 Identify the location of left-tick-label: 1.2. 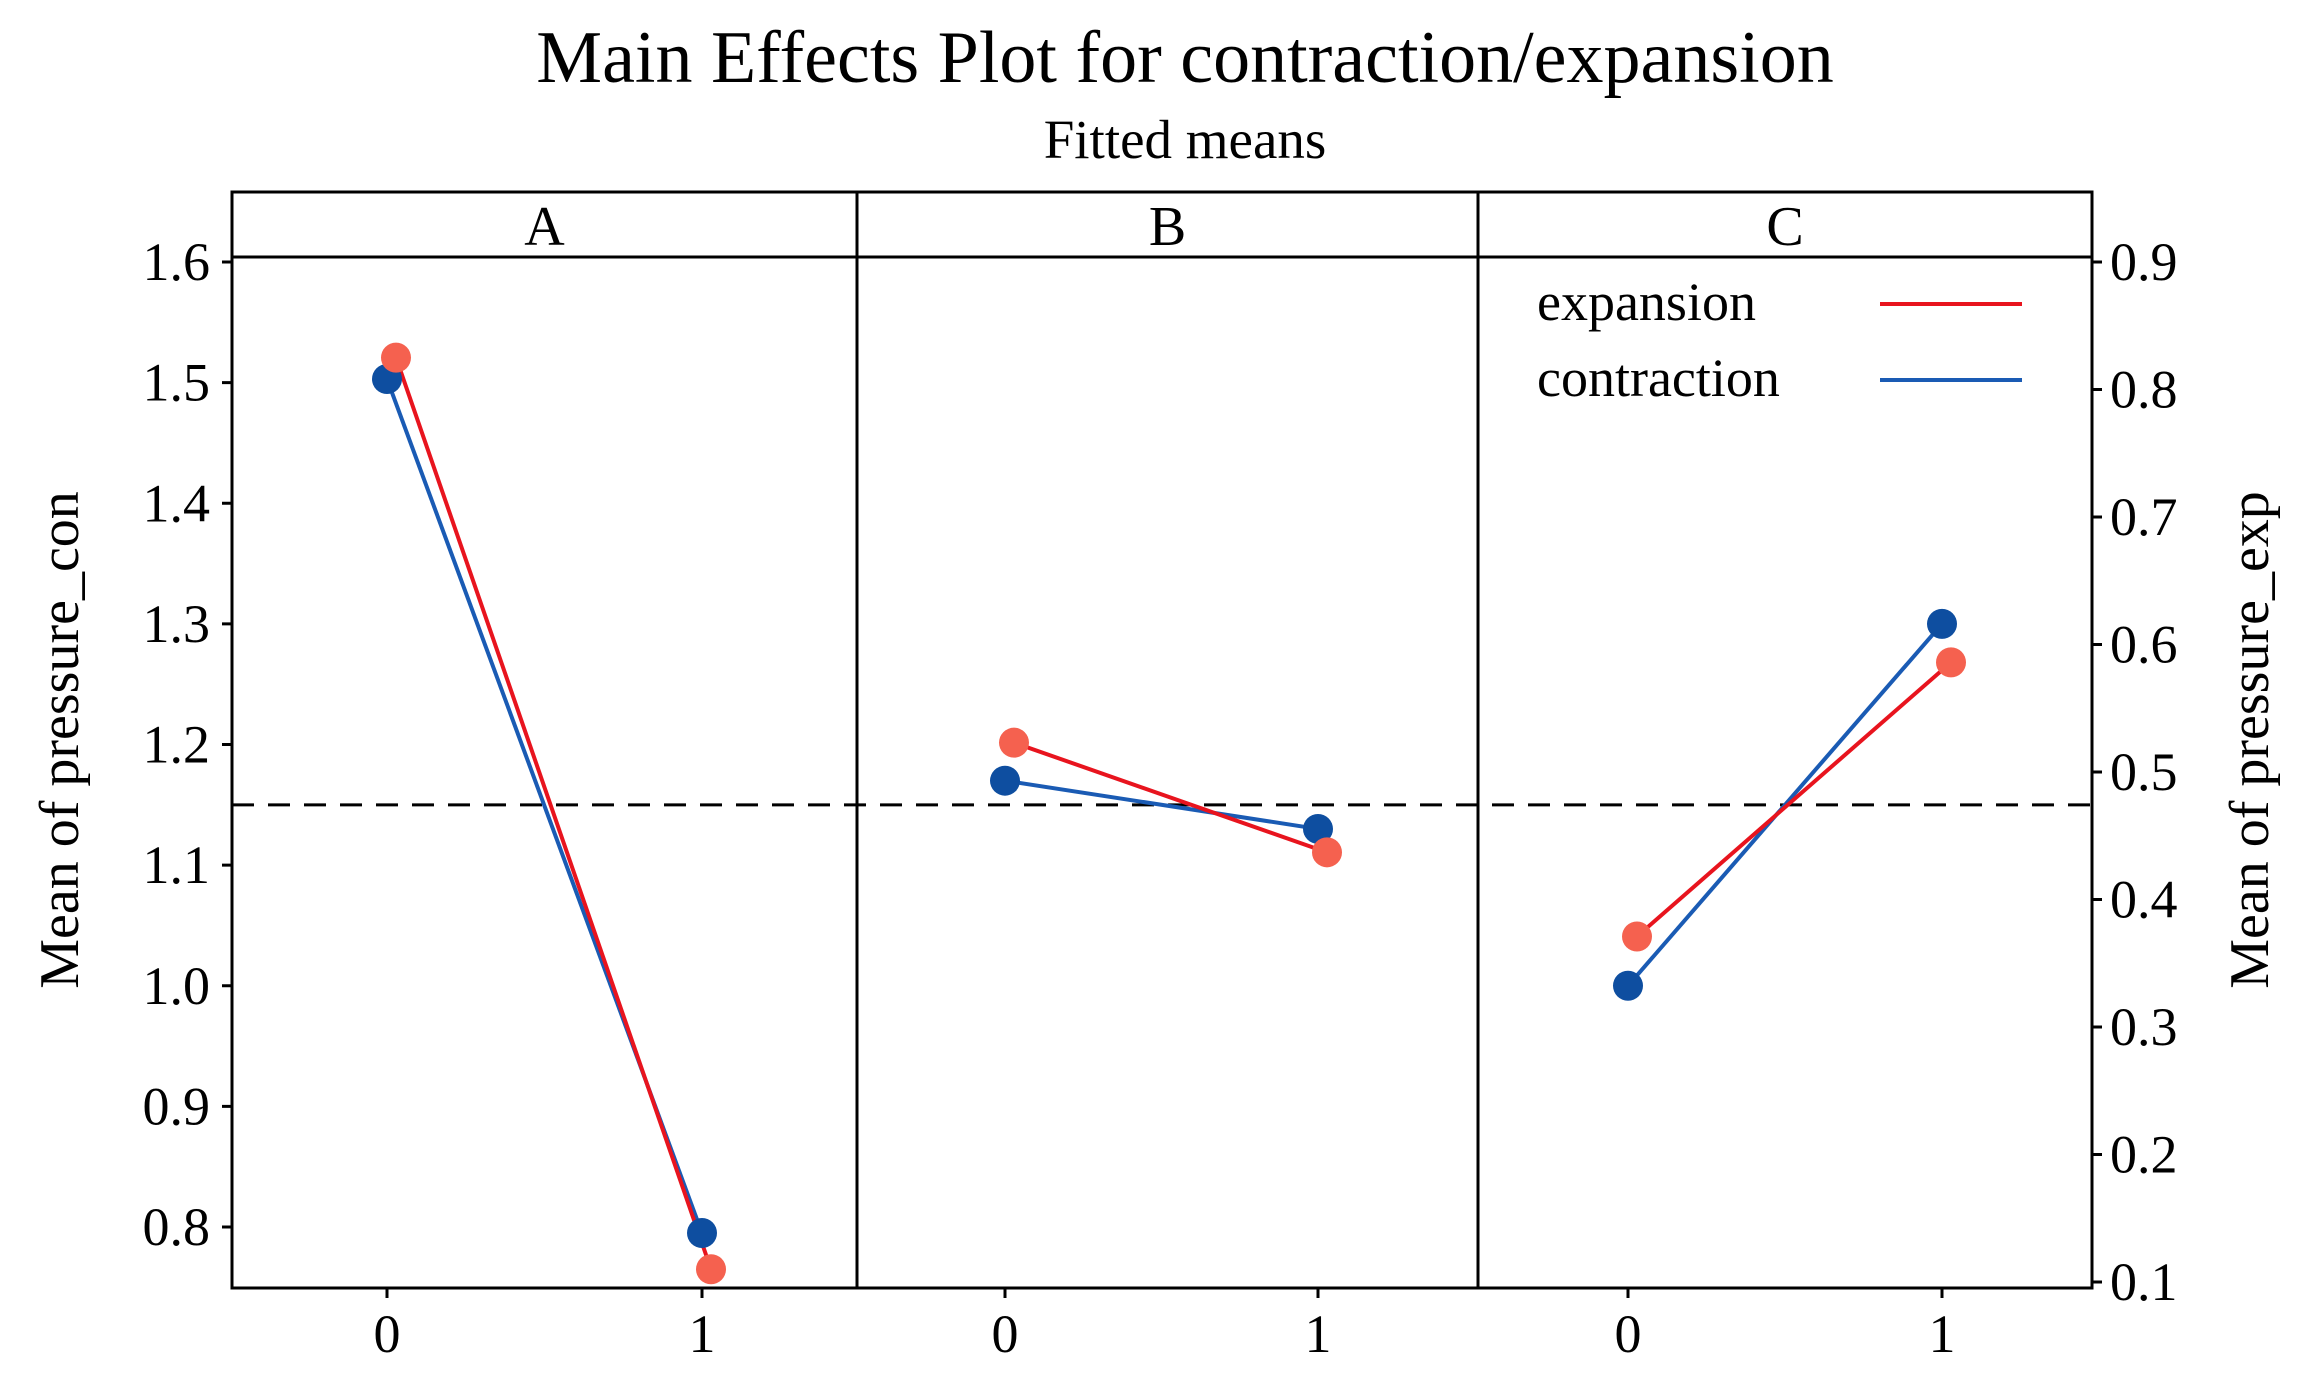
(177, 745).